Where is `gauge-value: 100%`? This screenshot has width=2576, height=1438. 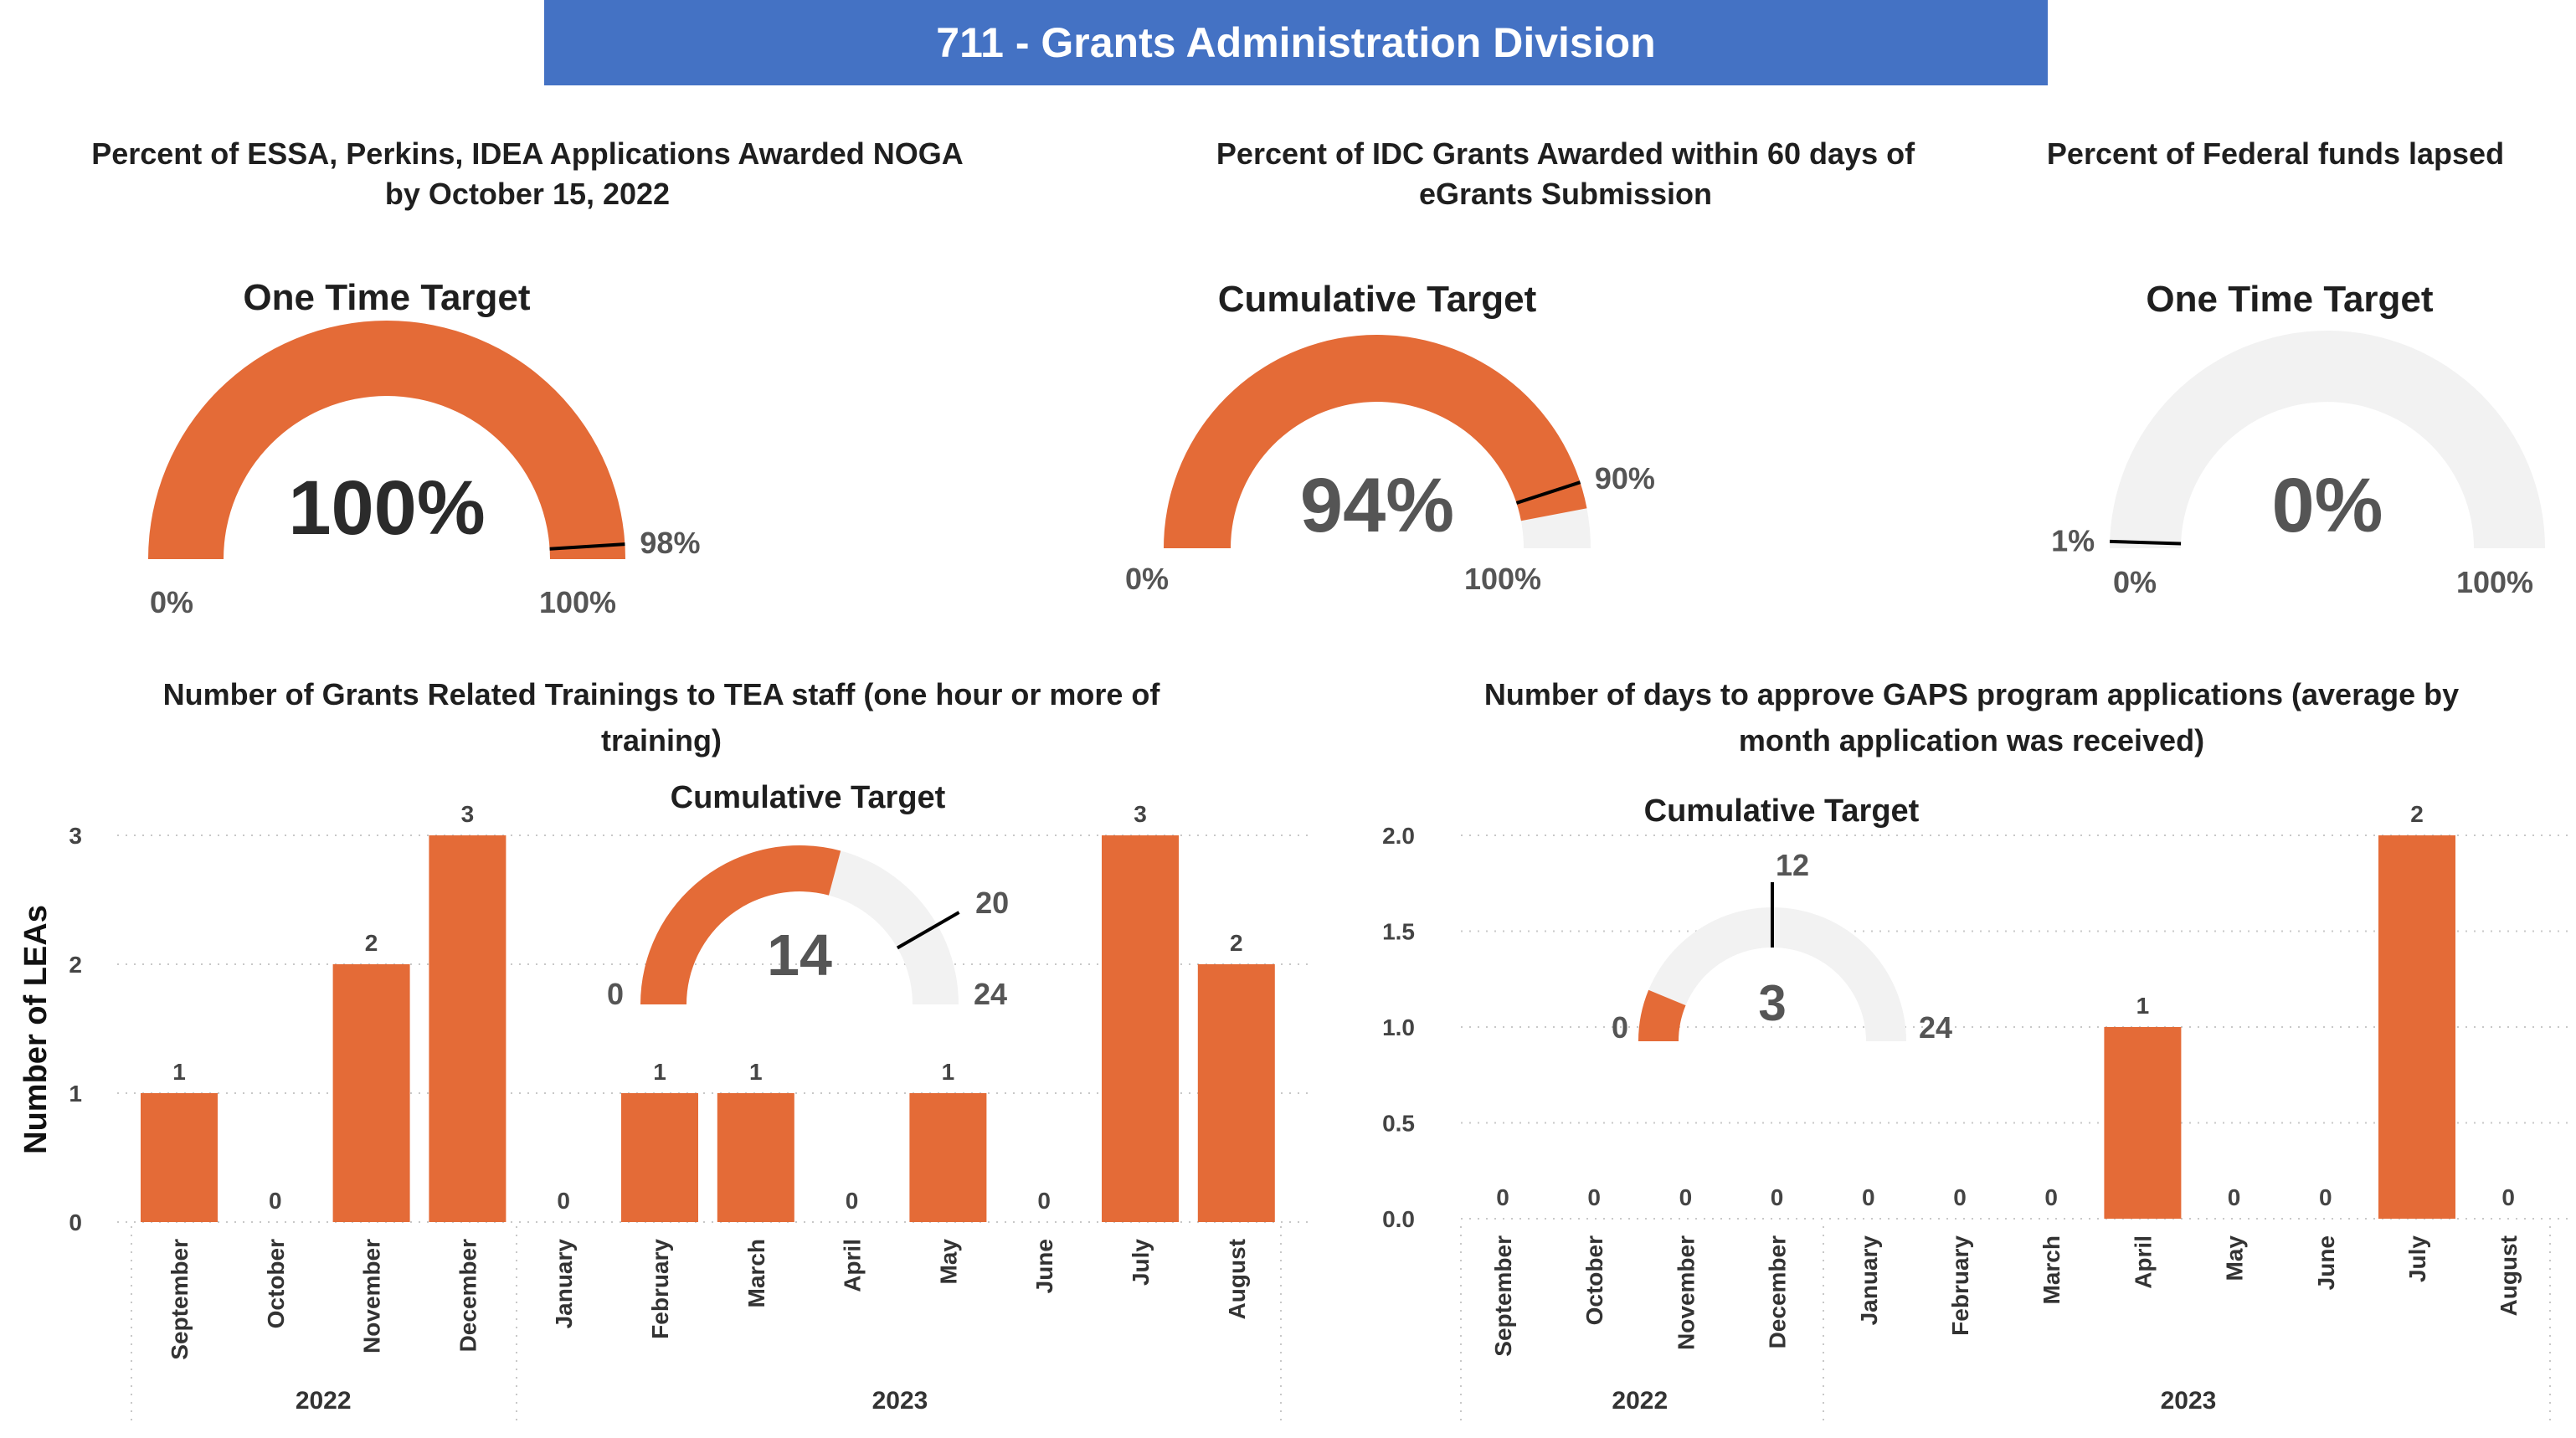 gauge-value: 100% is located at coordinates (387, 508).